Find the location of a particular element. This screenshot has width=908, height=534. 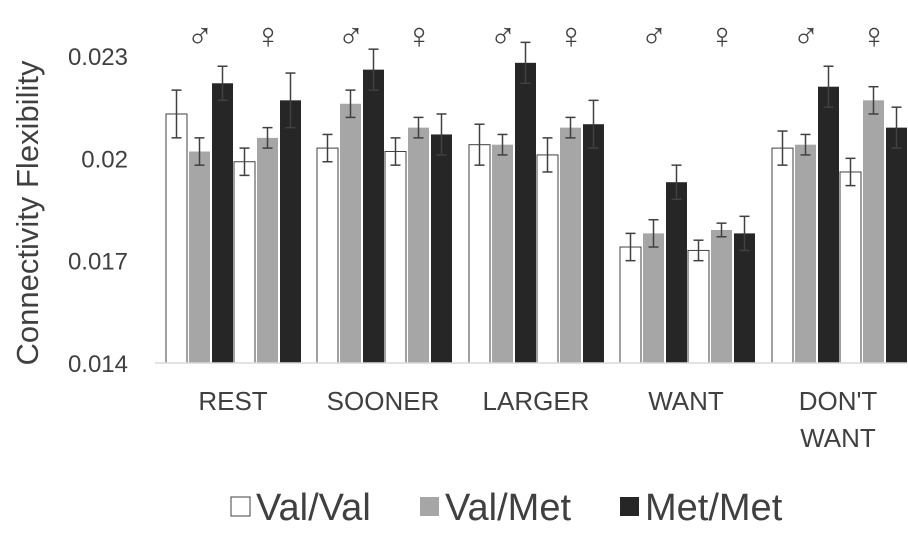

y-tick-label: 0.017 is located at coordinates (98, 262).